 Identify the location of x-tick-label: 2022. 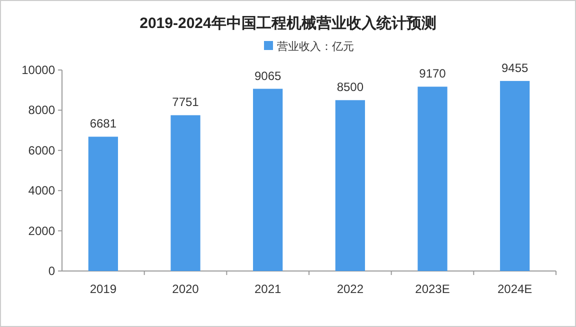
(350, 289).